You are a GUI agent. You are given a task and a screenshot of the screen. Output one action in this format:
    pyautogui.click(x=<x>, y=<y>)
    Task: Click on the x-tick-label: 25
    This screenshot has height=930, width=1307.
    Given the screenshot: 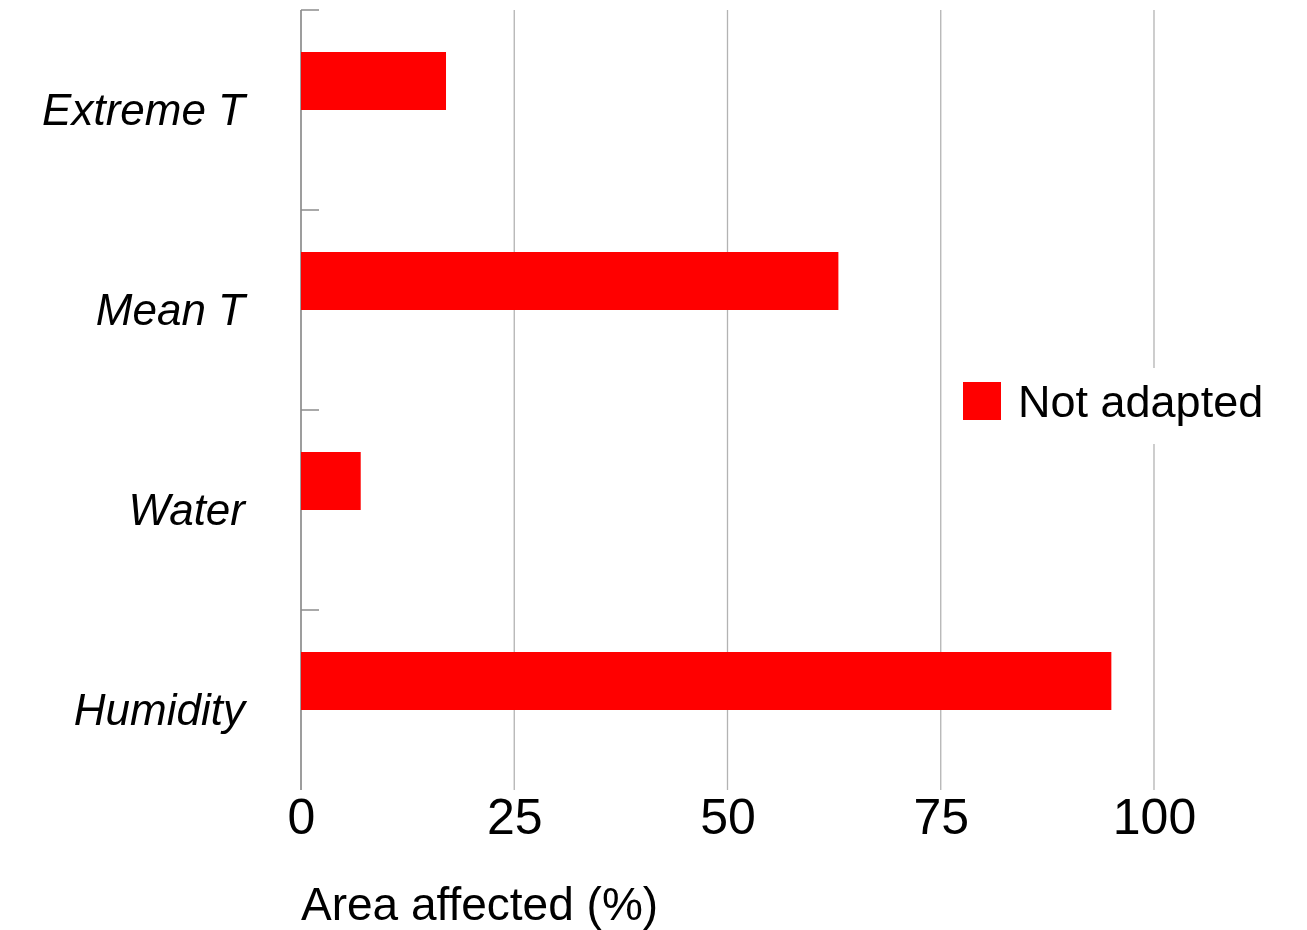 What is the action you would take?
    pyautogui.click(x=514, y=816)
    